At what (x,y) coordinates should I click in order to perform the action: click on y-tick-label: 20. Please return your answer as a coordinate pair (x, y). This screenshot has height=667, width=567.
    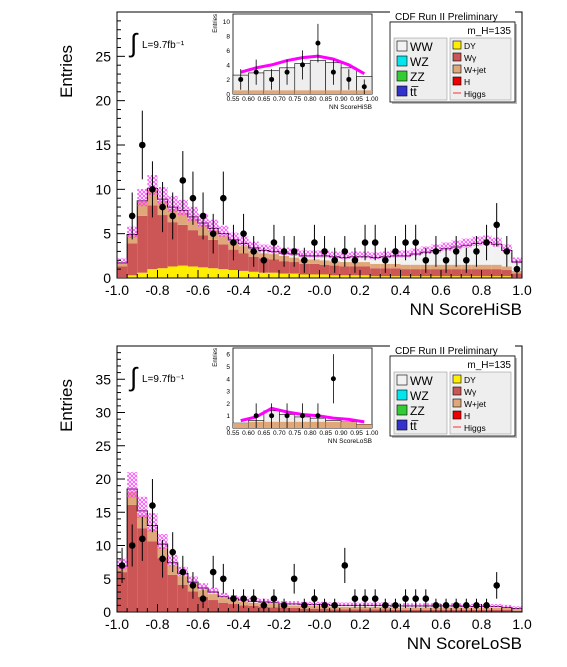
    Looking at the image, I should click on (103, 479).